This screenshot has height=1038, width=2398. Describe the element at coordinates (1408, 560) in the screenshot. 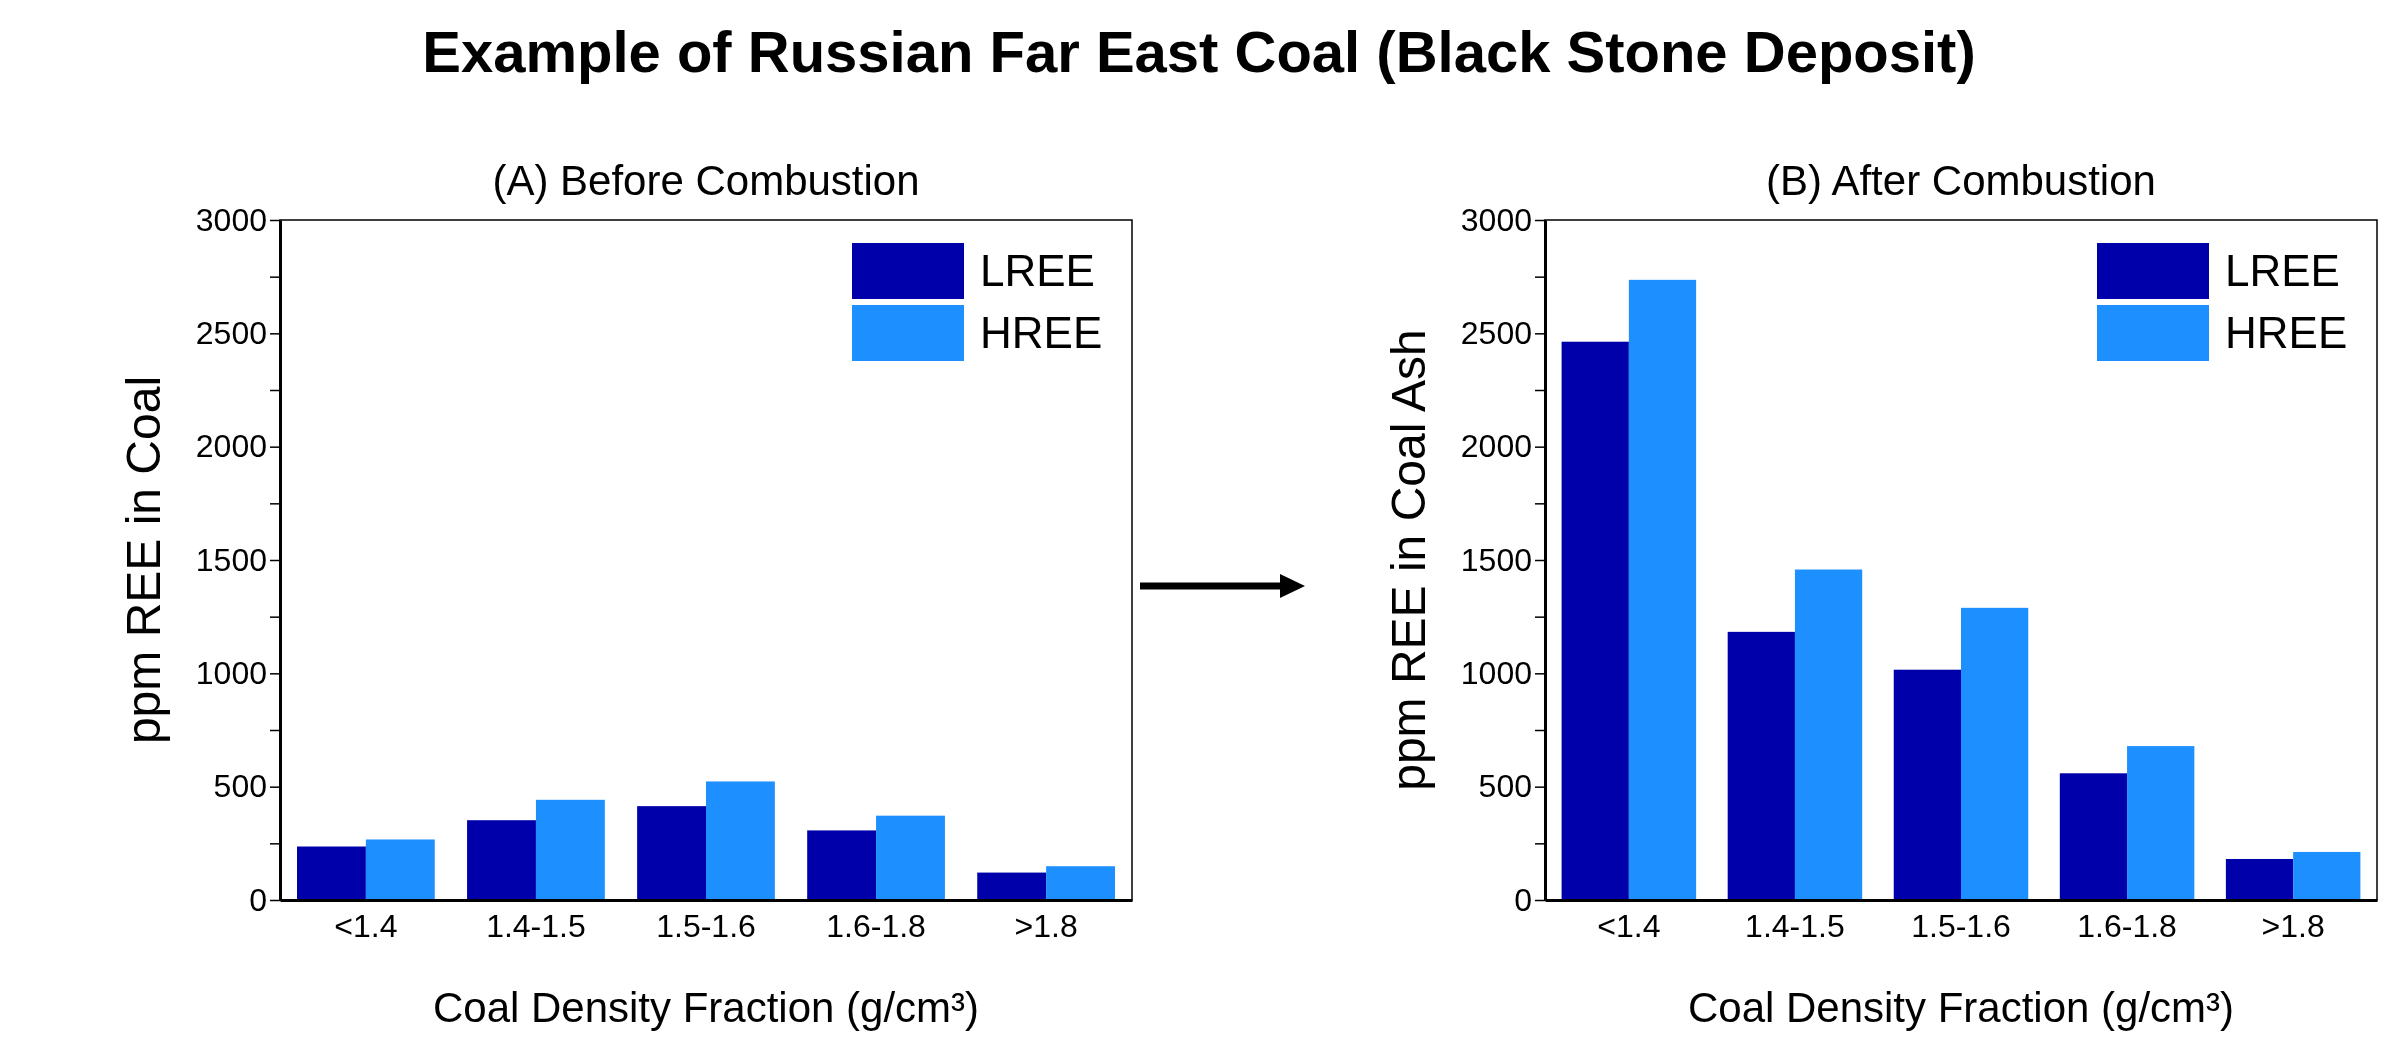

I see `y-axis-title: ppm REE in Coal Ash` at that location.